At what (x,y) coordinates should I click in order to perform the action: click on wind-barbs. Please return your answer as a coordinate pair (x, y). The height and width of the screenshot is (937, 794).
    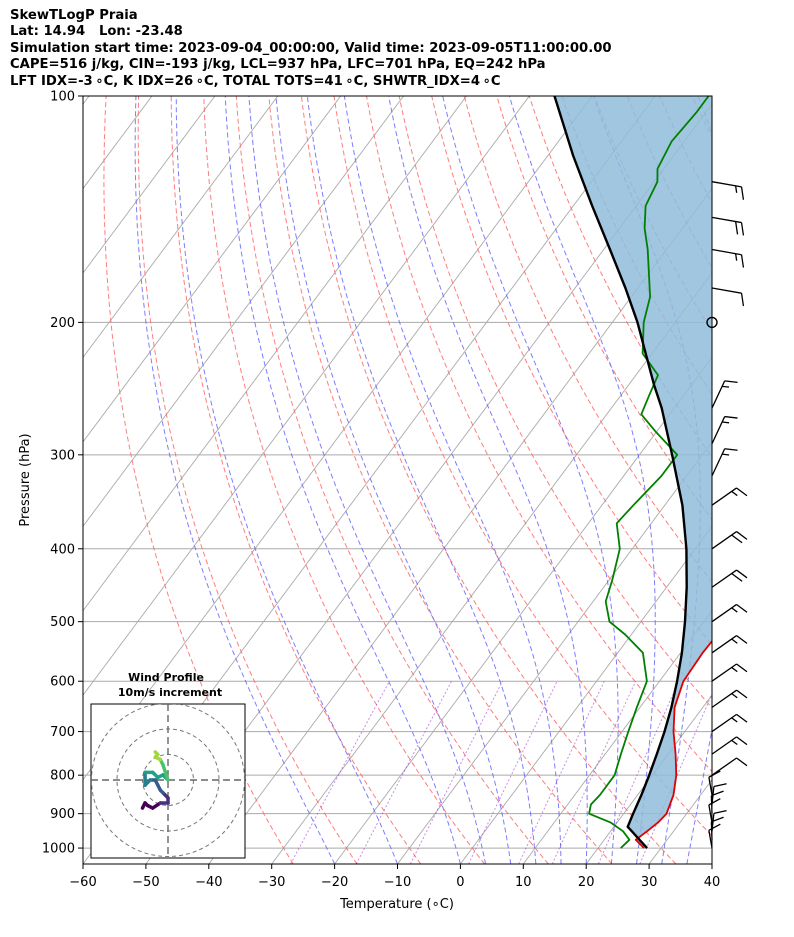
    Looking at the image, I should click on (727, 515).